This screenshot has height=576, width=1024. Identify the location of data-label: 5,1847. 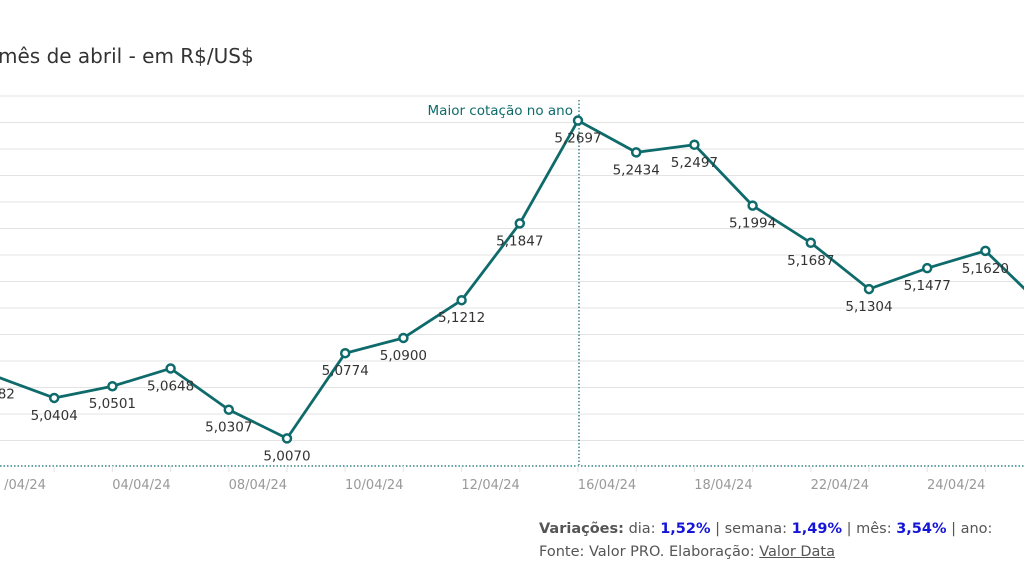
(519, 241).